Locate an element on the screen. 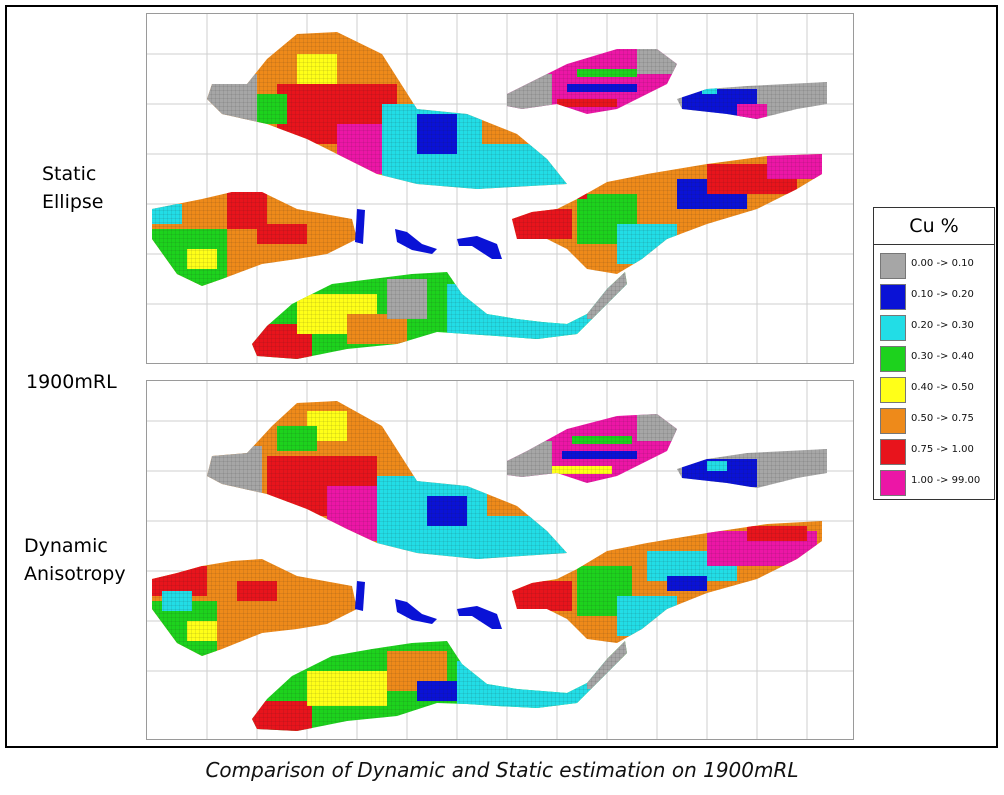 This screenshot has width=1004, height=795. legend-title: Cu % is located at coordinates (934, 226).